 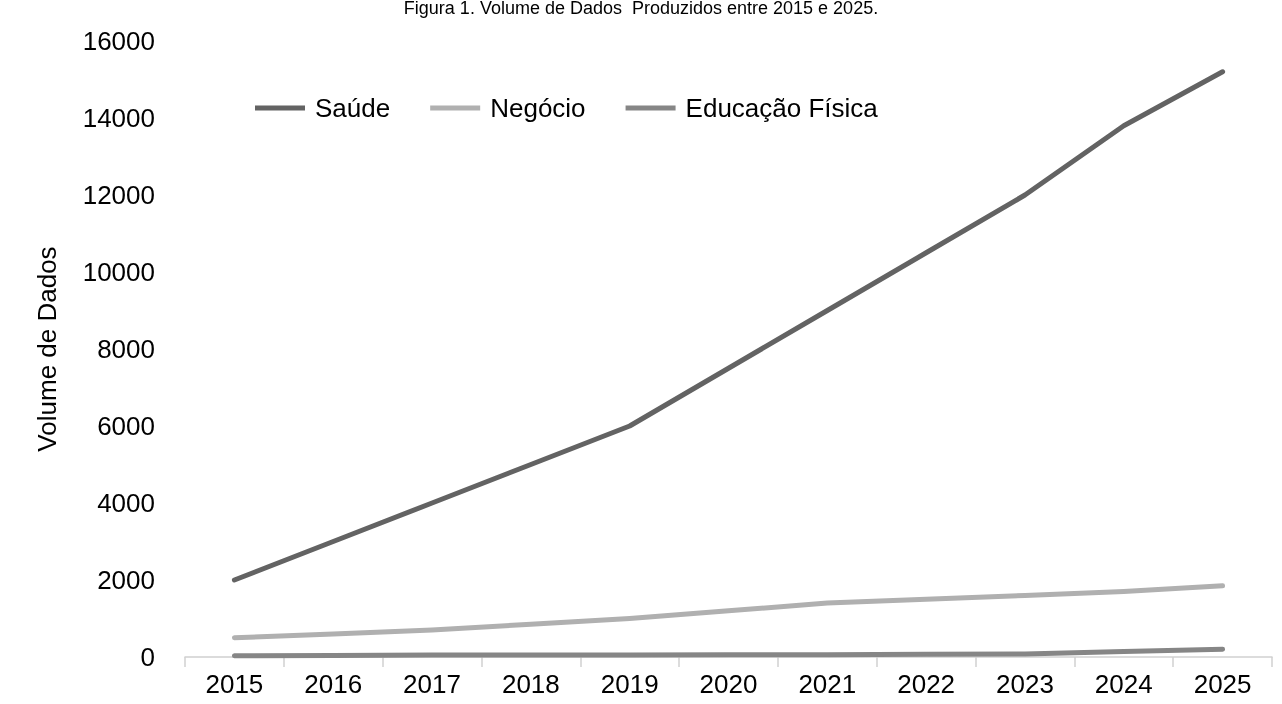 I want to click on legend-label: Educação Física, so click(x=782, y=108).